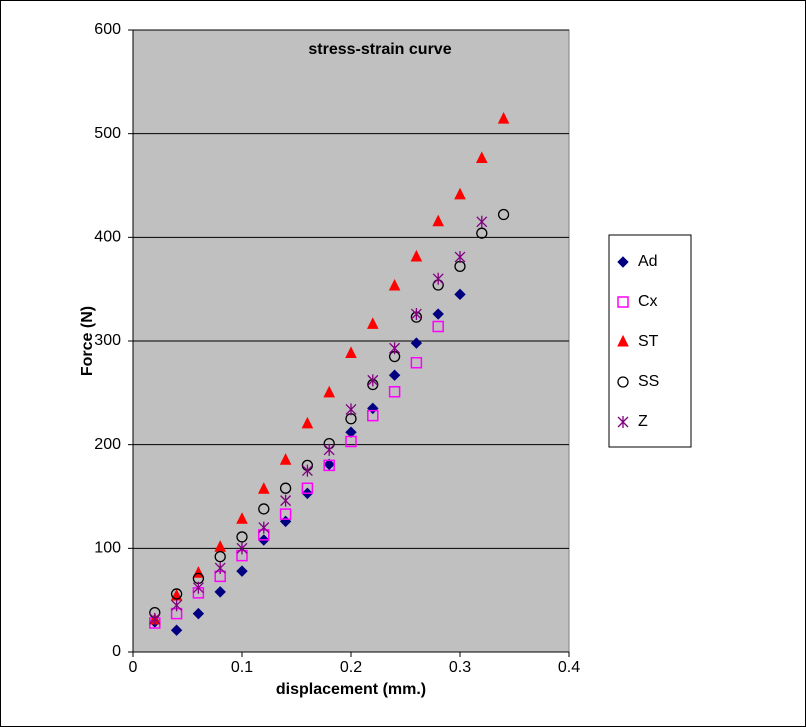  What do you see at coordinates (351, 689) in the screenshot?
I see `x-axis-label: displacement (mm.)` at bounding box center [351, 689].